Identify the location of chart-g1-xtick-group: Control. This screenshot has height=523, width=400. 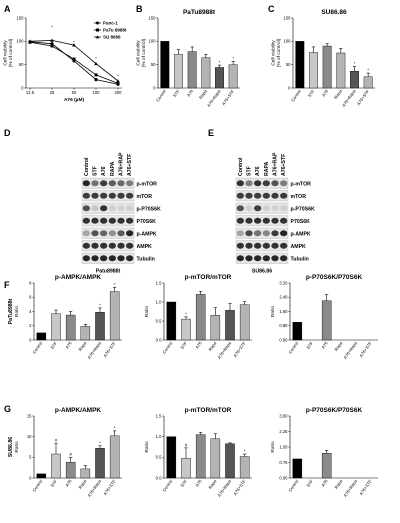
(38, 486).